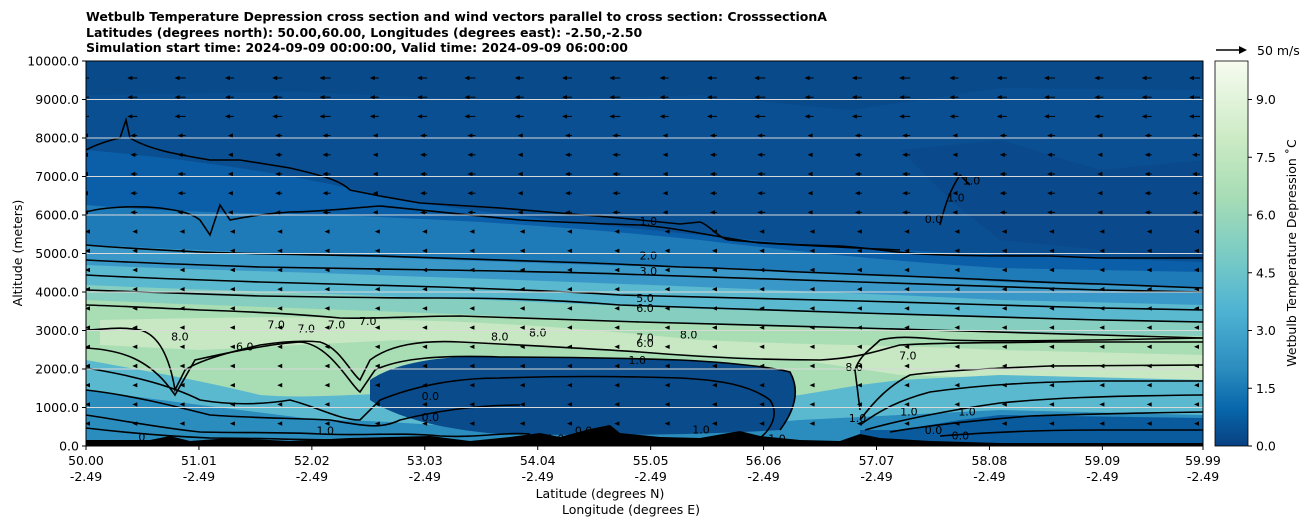  I want to click on x-tick-label-lon: -2.49, so click(538, 476).